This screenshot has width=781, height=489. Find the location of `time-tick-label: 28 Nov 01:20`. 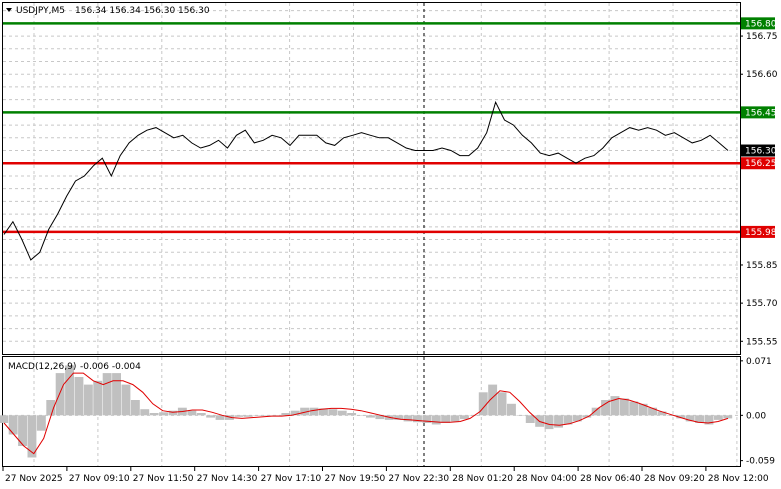

time-tick-label: 28 Nov 01:20 is located at coordinates (482, 479).